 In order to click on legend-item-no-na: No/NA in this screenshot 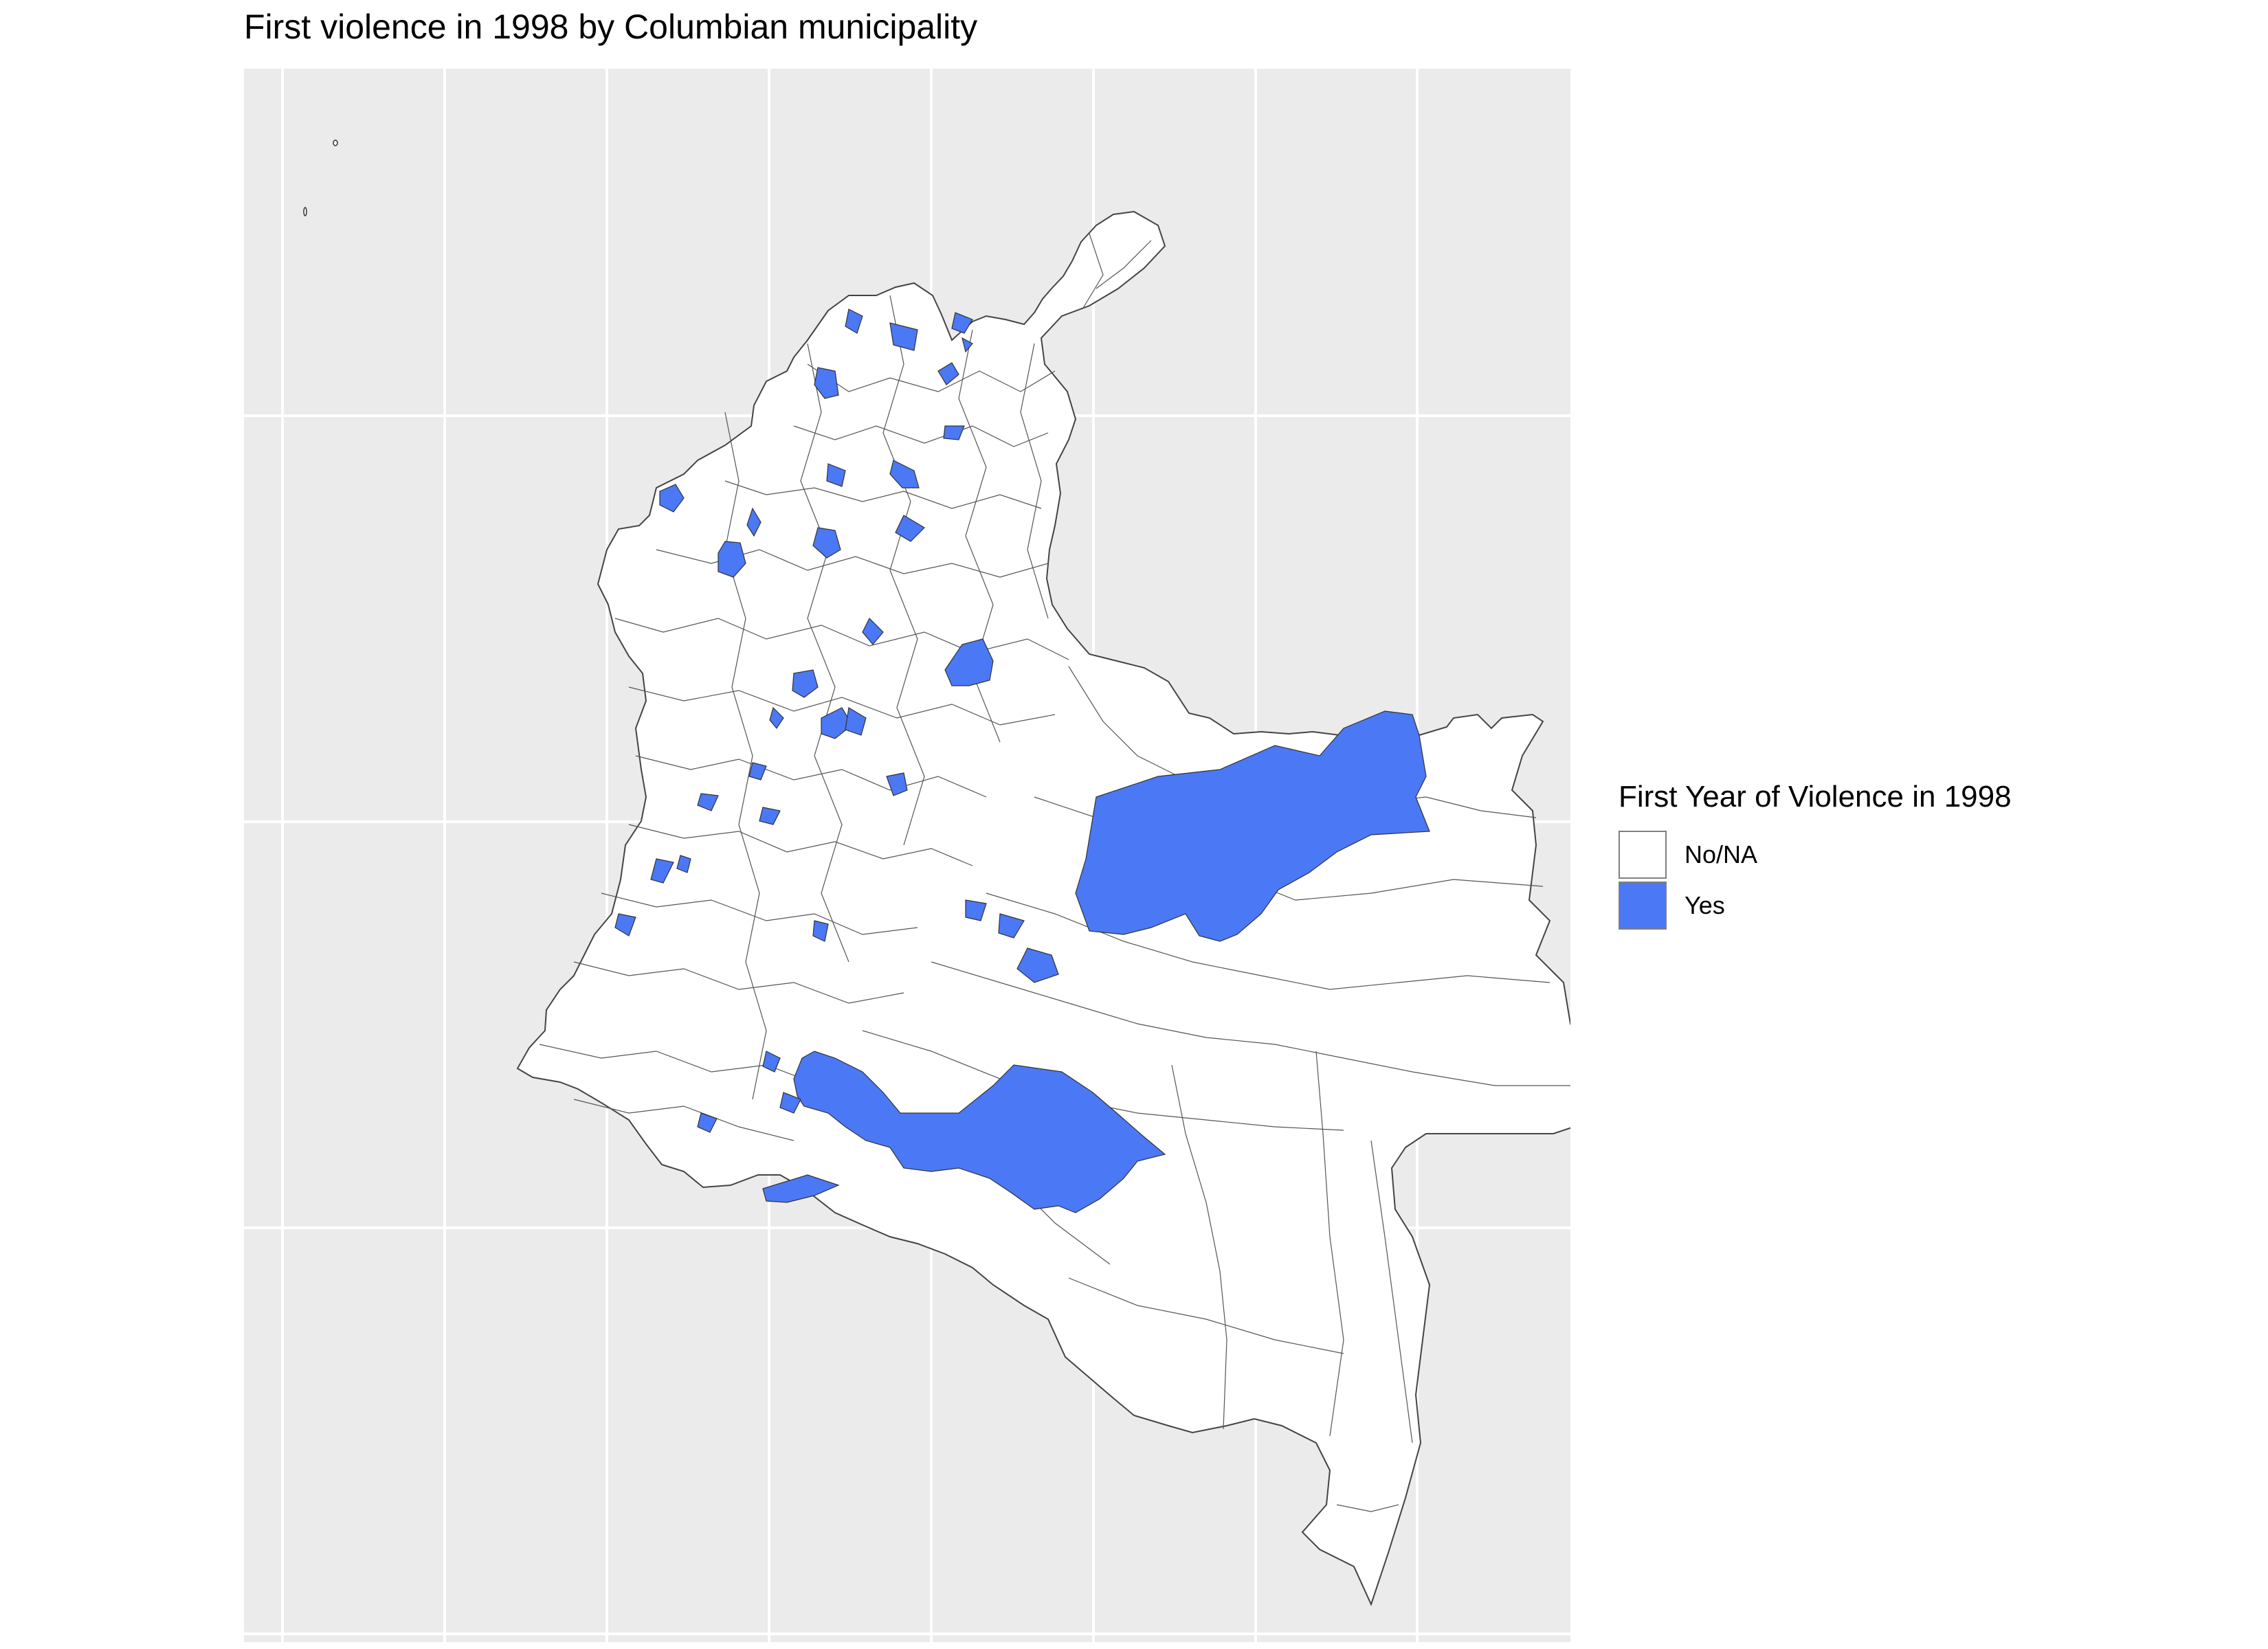, I will do `click(1816, 854)`.